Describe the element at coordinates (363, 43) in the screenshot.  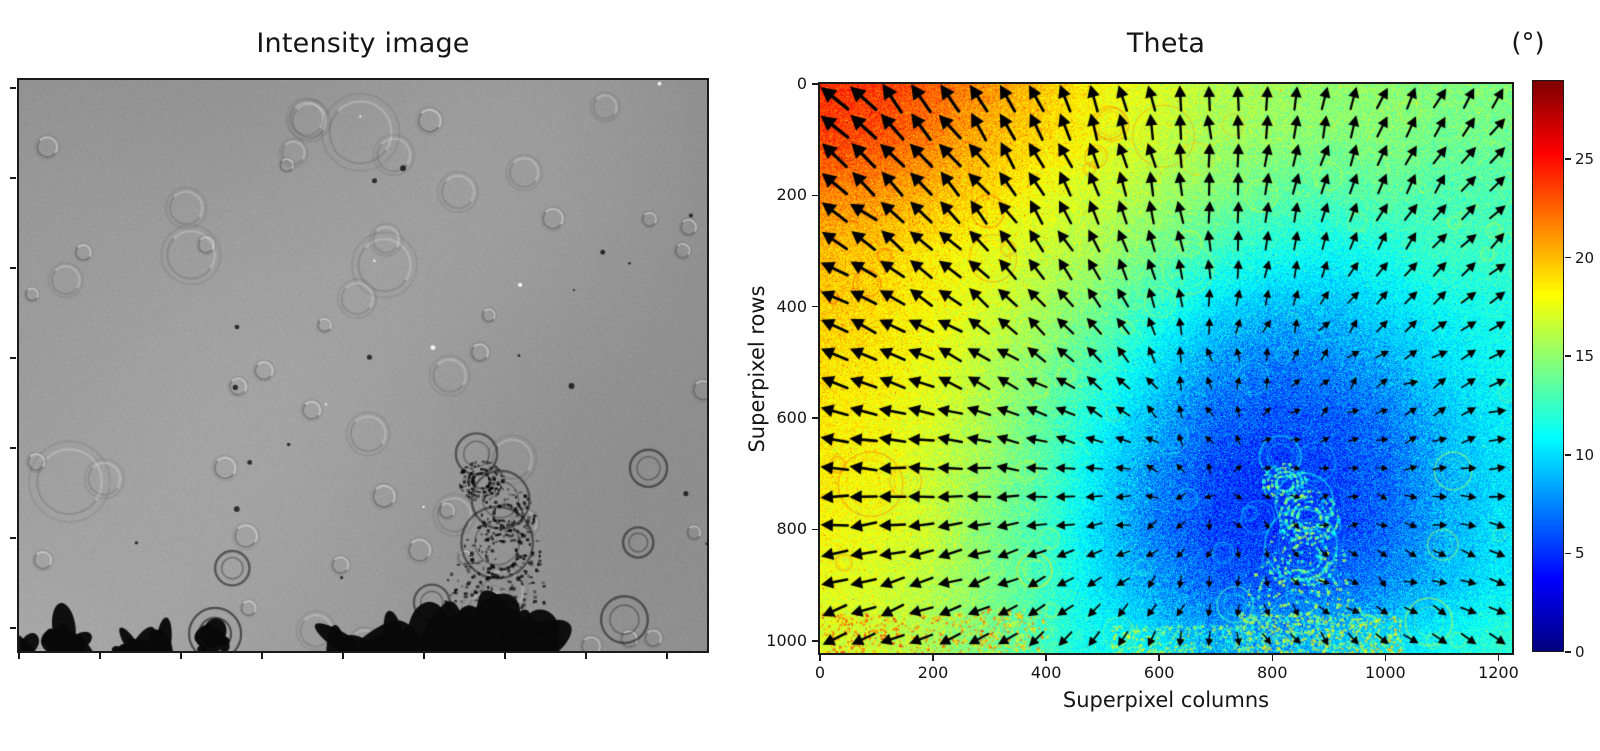
I see `left-panel-title: Intensity image` at that location.